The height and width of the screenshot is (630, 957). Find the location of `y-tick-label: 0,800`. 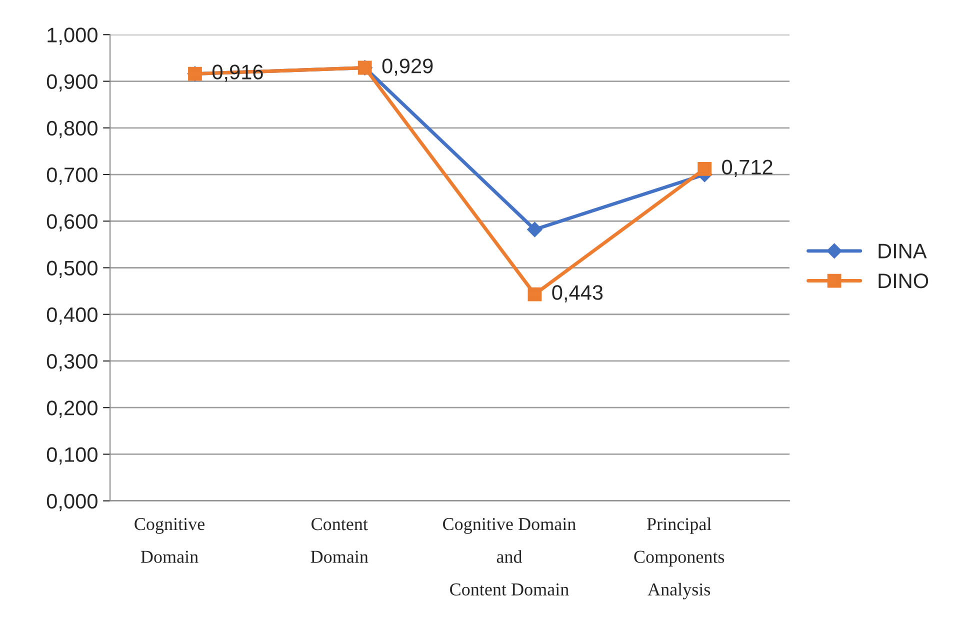

y-tick-label: 0,800 is located at coordinates (72, 129).